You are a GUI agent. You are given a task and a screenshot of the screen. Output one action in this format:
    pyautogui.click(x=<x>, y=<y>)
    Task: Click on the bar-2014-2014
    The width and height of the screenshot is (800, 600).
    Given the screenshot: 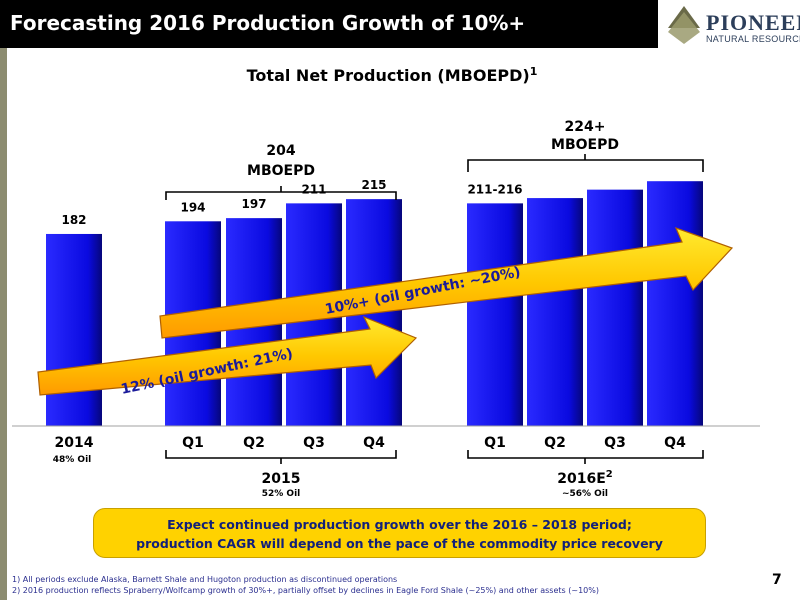 What is the action you would take?
    pyautogui.click(x=74, y=329)
    